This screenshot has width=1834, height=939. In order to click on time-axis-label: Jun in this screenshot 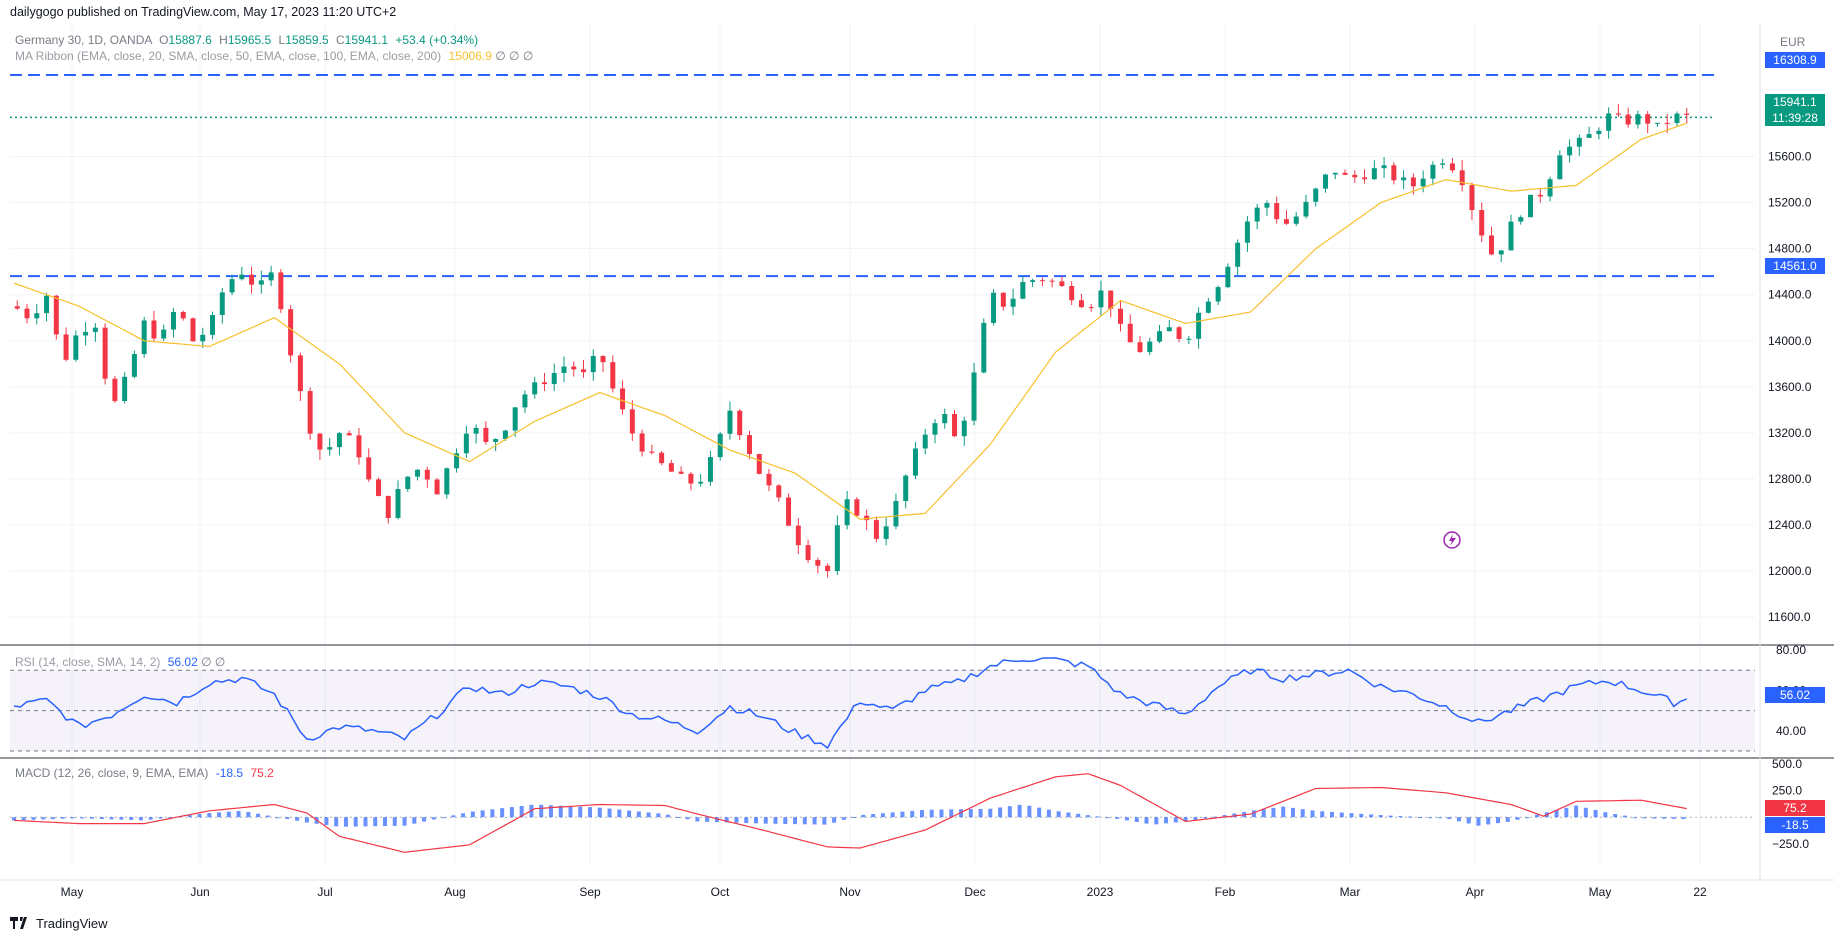, I will do `click(199, 892)`.